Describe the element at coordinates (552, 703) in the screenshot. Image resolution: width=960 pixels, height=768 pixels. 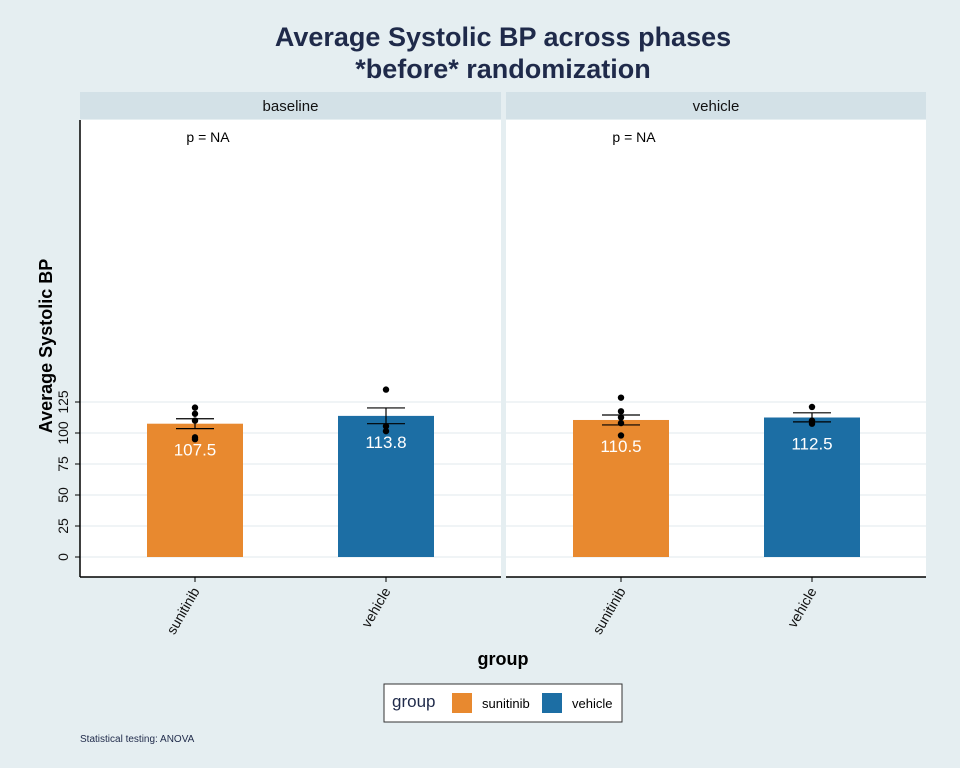
I see `legend-swatch-vehicle` at that location.